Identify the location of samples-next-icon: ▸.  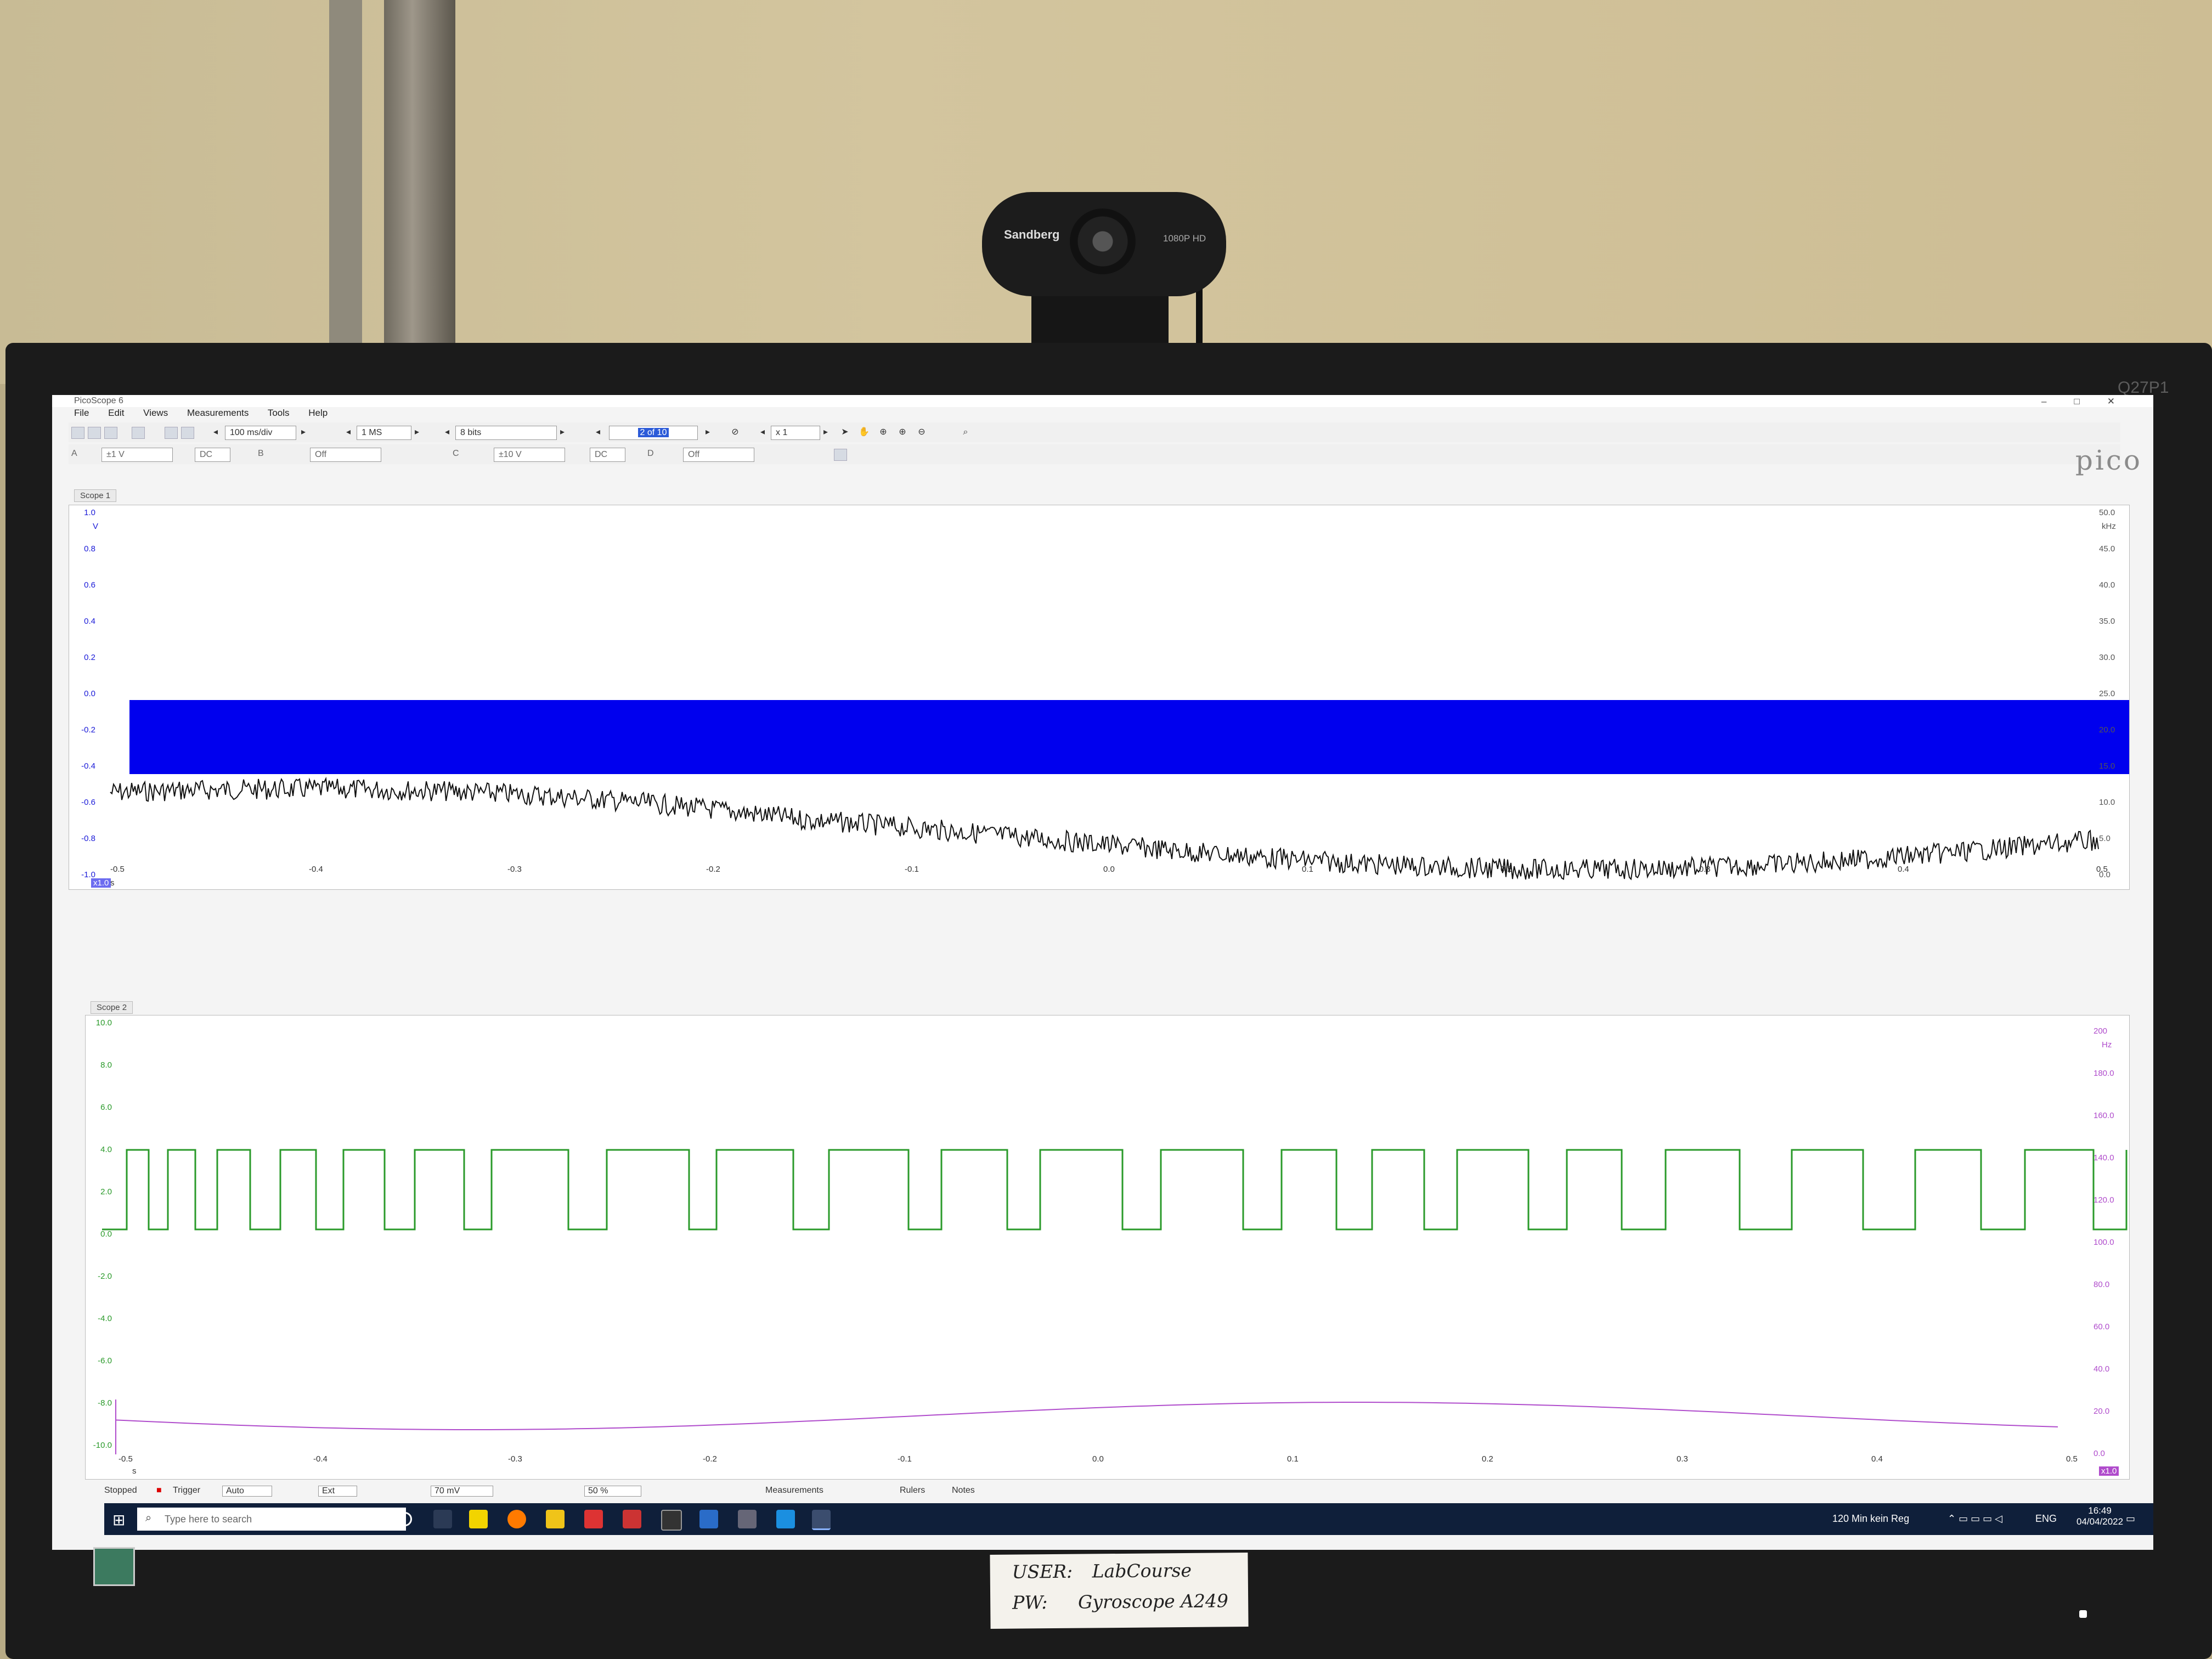
(417, 432).